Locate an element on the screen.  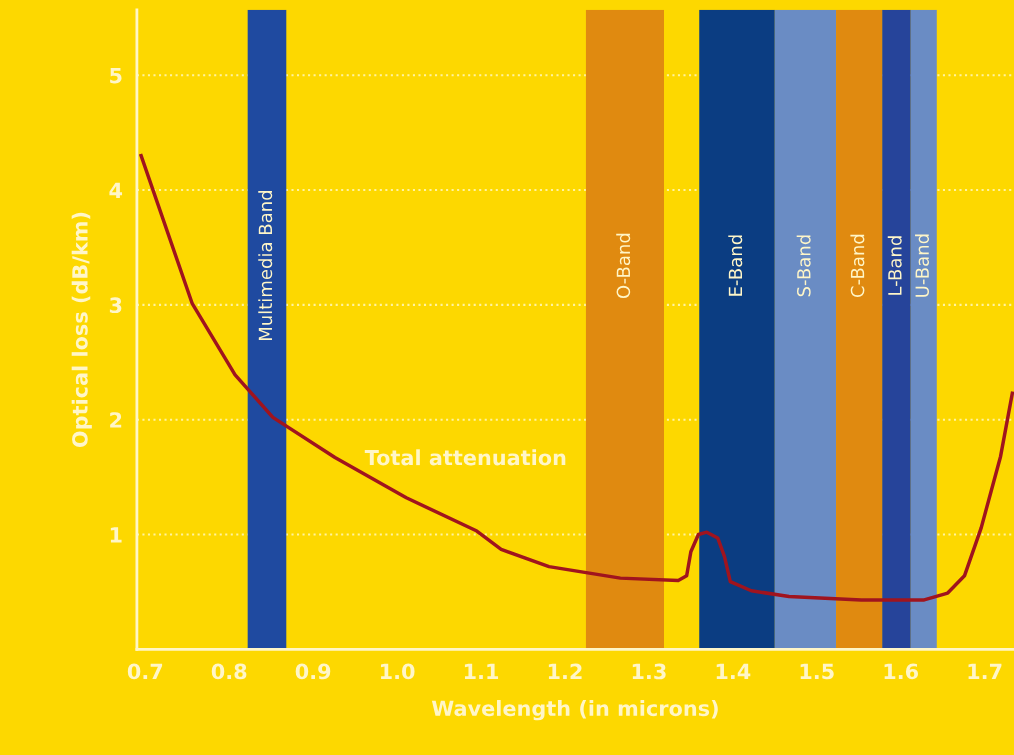
y-tick-label: 4 is located at coordinates (116, 190).